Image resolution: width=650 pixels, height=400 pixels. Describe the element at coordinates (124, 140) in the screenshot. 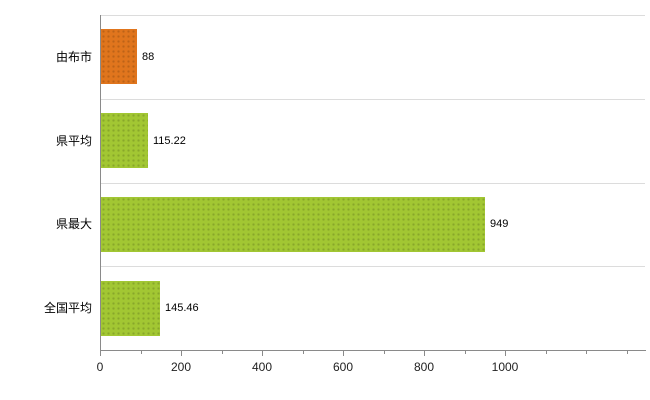

I see `bar-県平均` at that location.